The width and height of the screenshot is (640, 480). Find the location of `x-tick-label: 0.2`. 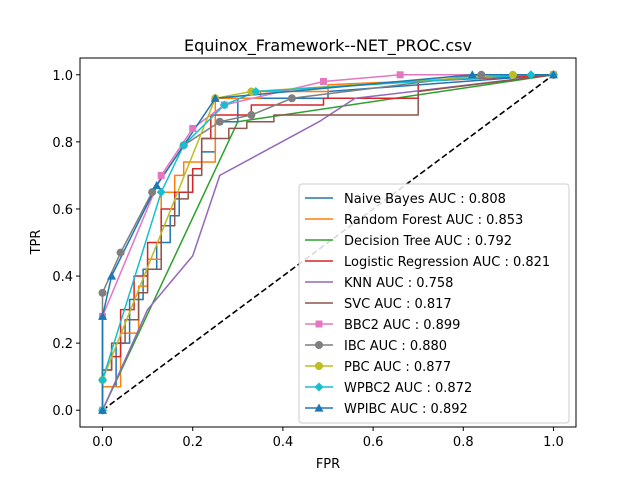

x-tick-label: 0.2 is located at coordinates (192, 442).